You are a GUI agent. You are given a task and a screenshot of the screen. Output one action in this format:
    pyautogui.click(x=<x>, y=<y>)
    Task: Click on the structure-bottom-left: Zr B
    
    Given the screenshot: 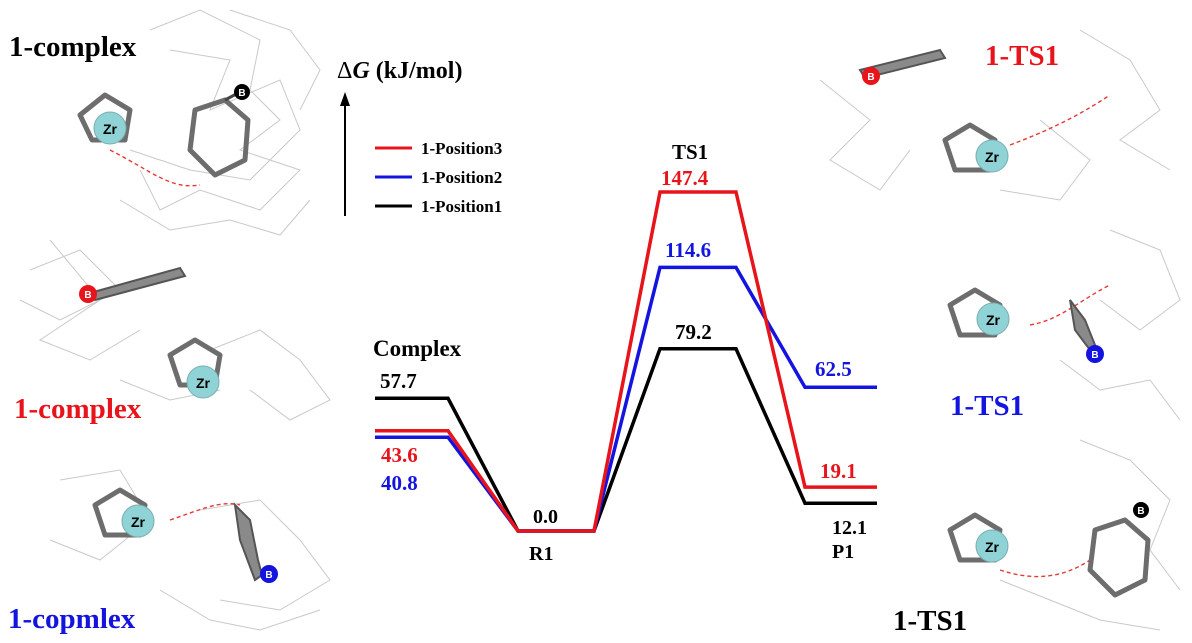 What is the action you would take?
    pyautogui.click(x=190, y=550)
    